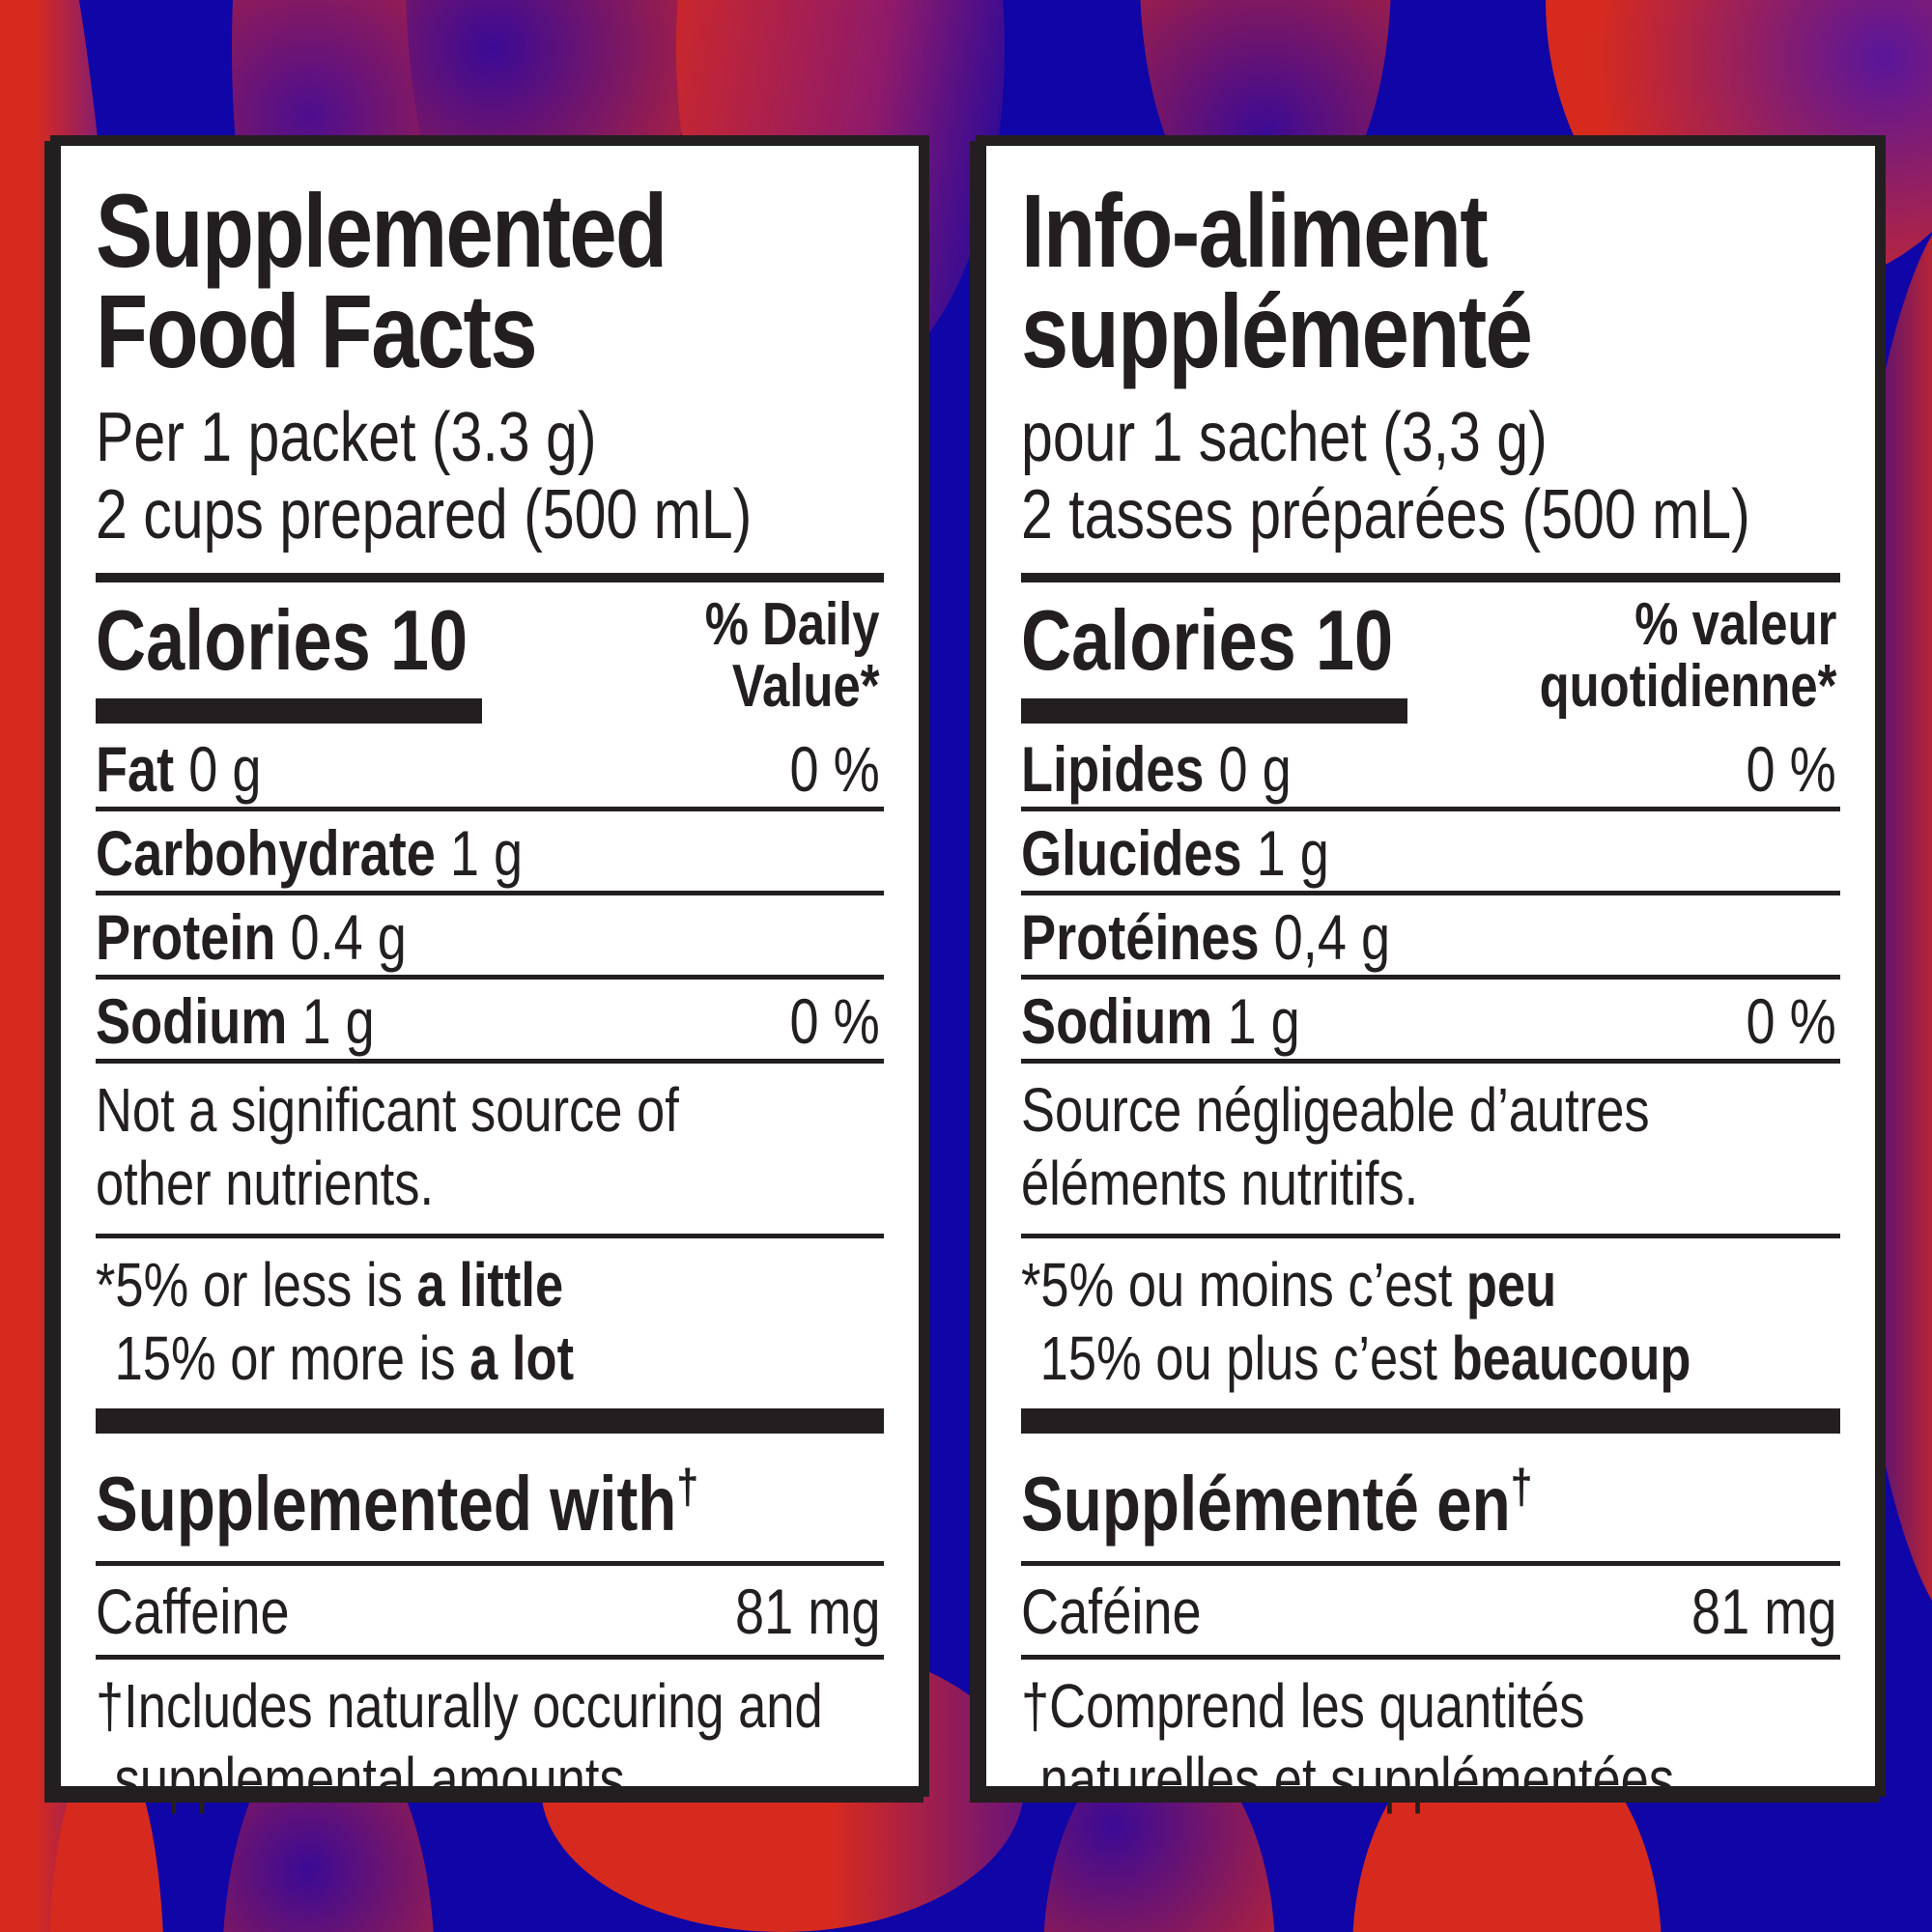  I want to click on daily-value-header: % Daily Value*, so click(792, 656).